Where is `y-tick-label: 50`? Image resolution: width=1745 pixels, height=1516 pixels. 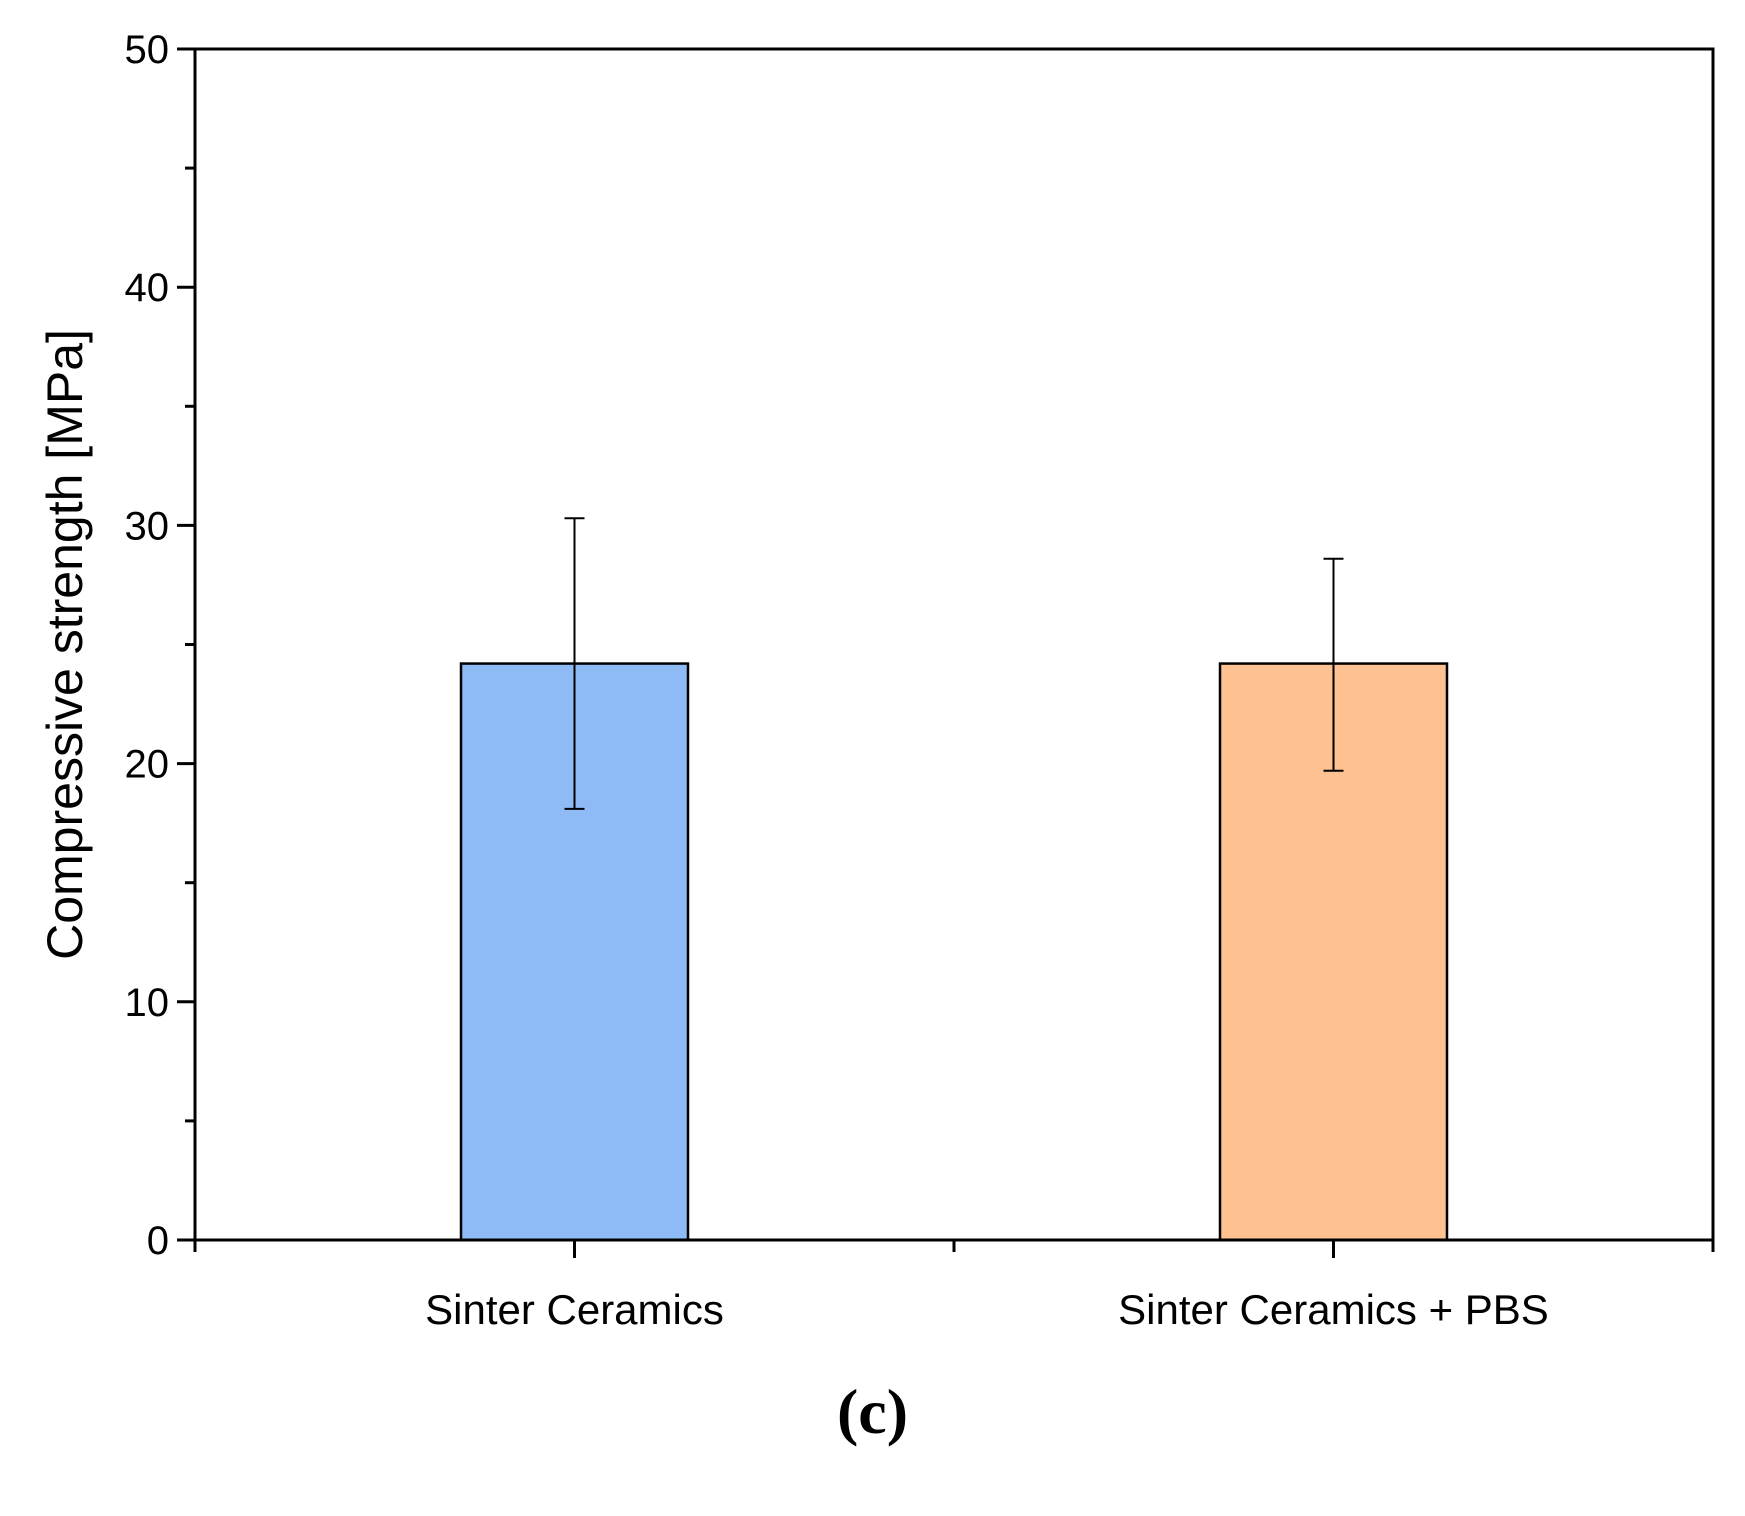
y-tick-label: 50 is located at coordinates (147, 50).